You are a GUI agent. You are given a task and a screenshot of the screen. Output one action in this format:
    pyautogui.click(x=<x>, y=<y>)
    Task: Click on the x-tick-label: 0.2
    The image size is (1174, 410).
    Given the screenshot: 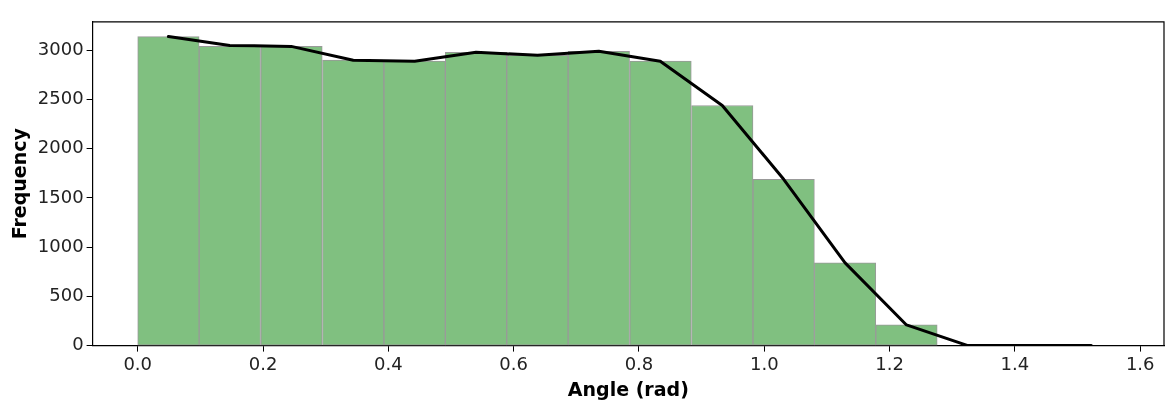 What is the action you would take?
    pyautogui.click(x=263, y=364)
    